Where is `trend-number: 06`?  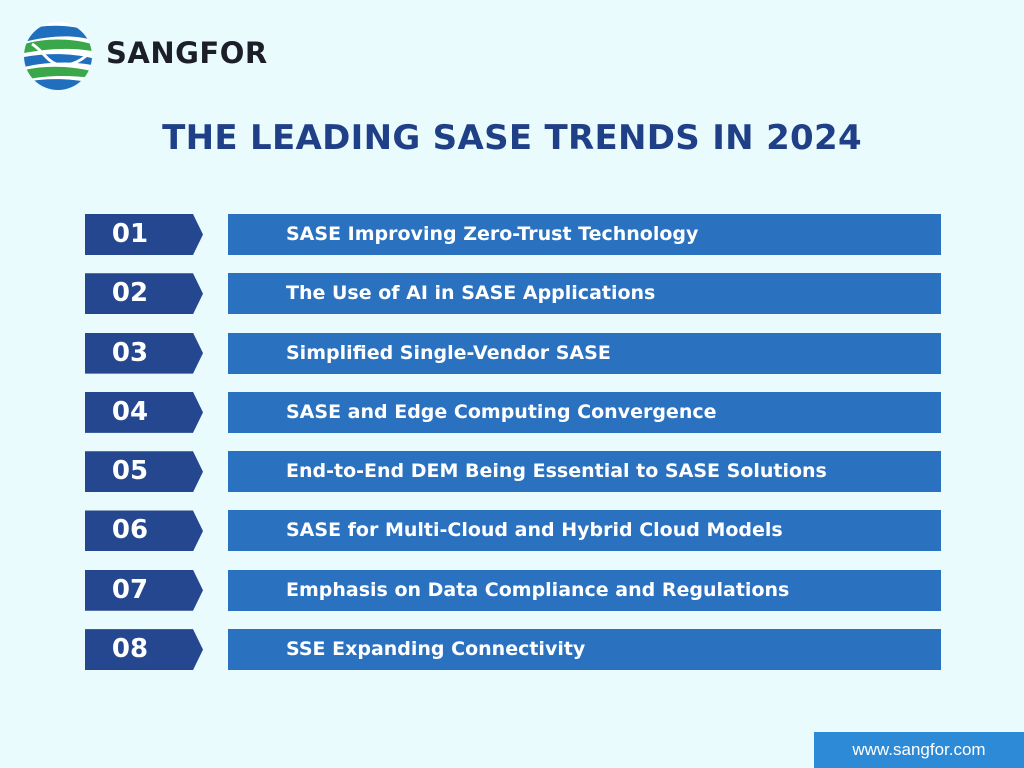 trend-number: 06 is located at coordinates (144, 531).